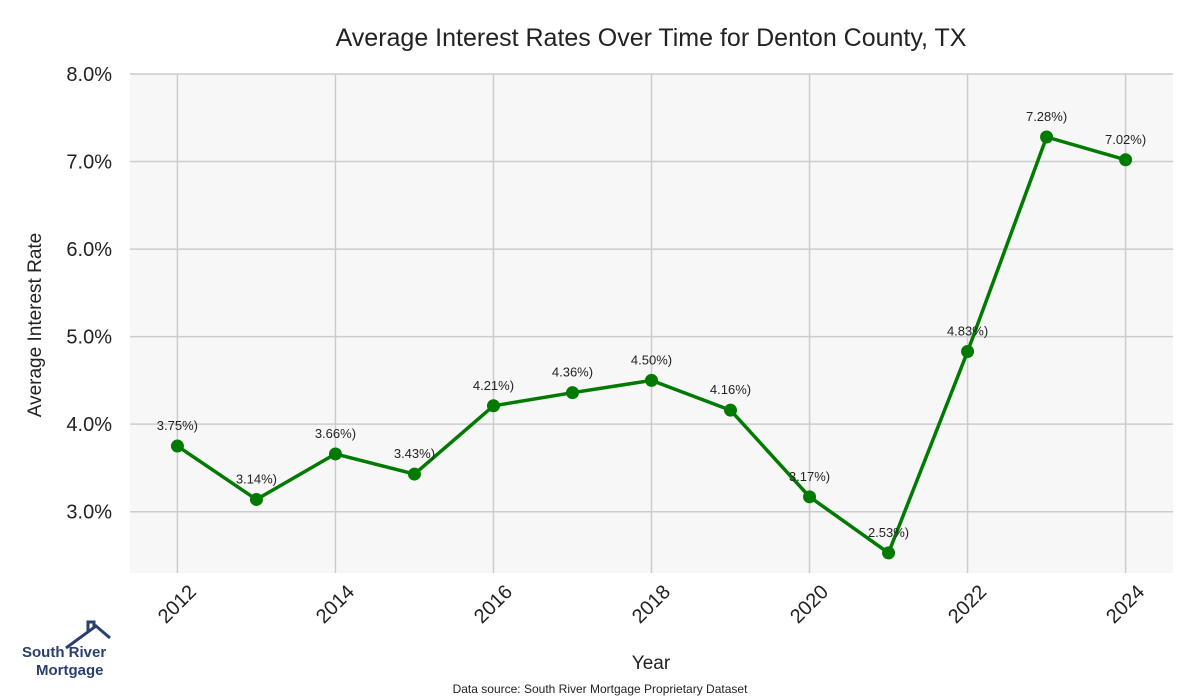 Image resolution: width=1200 pixels, height=700 pixels. I want to click on x-axis-label: Year, so click(651, 663).